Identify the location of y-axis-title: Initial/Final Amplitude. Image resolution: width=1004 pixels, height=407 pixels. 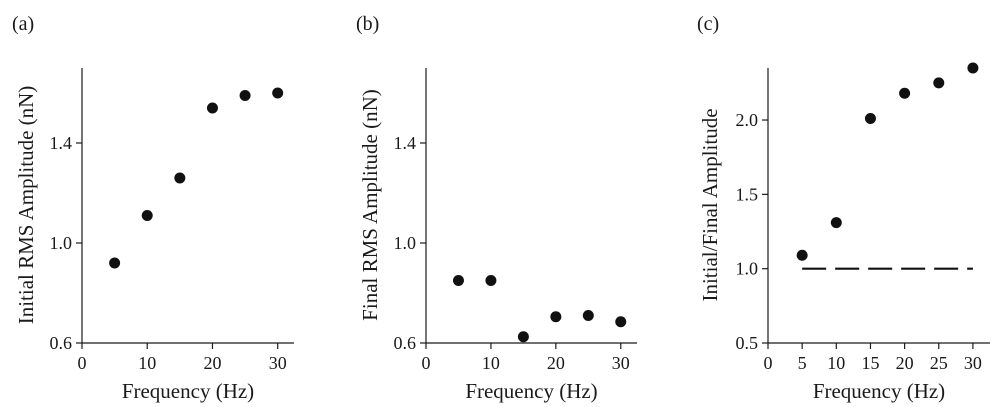
(710, 204).